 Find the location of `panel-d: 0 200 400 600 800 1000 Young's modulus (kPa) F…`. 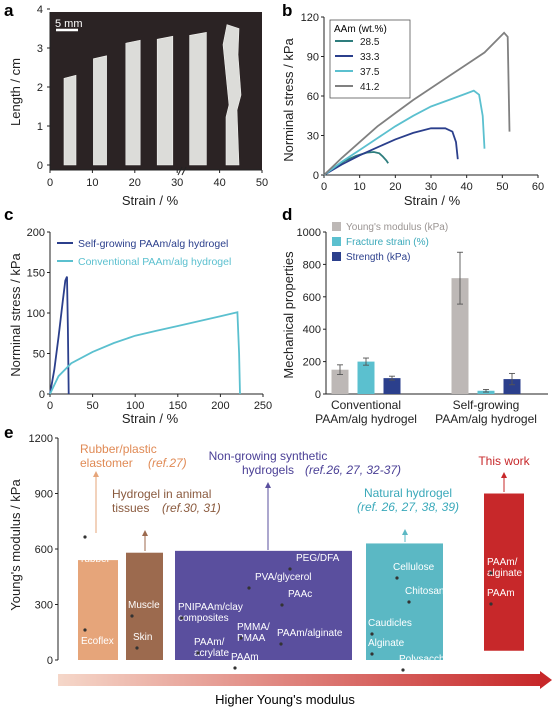

panel-d: 0 200 400 600 800 1000 Young's modulus (kPa) F… is located at coordinates (414, 324).